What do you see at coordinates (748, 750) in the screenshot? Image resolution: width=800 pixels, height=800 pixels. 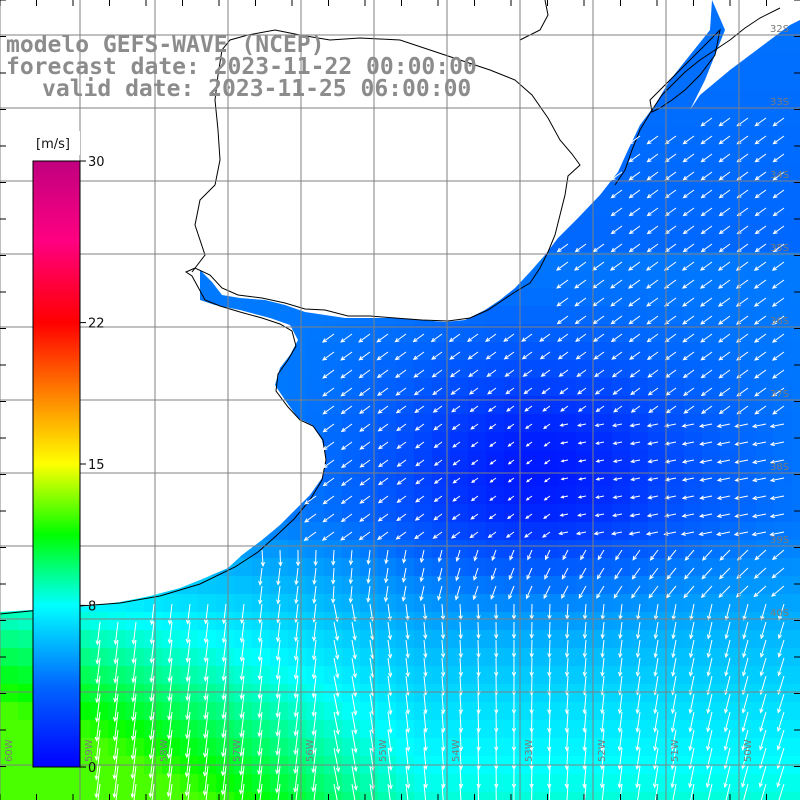 I see `longitude-label: 50W` at bounding box center [748, 750].